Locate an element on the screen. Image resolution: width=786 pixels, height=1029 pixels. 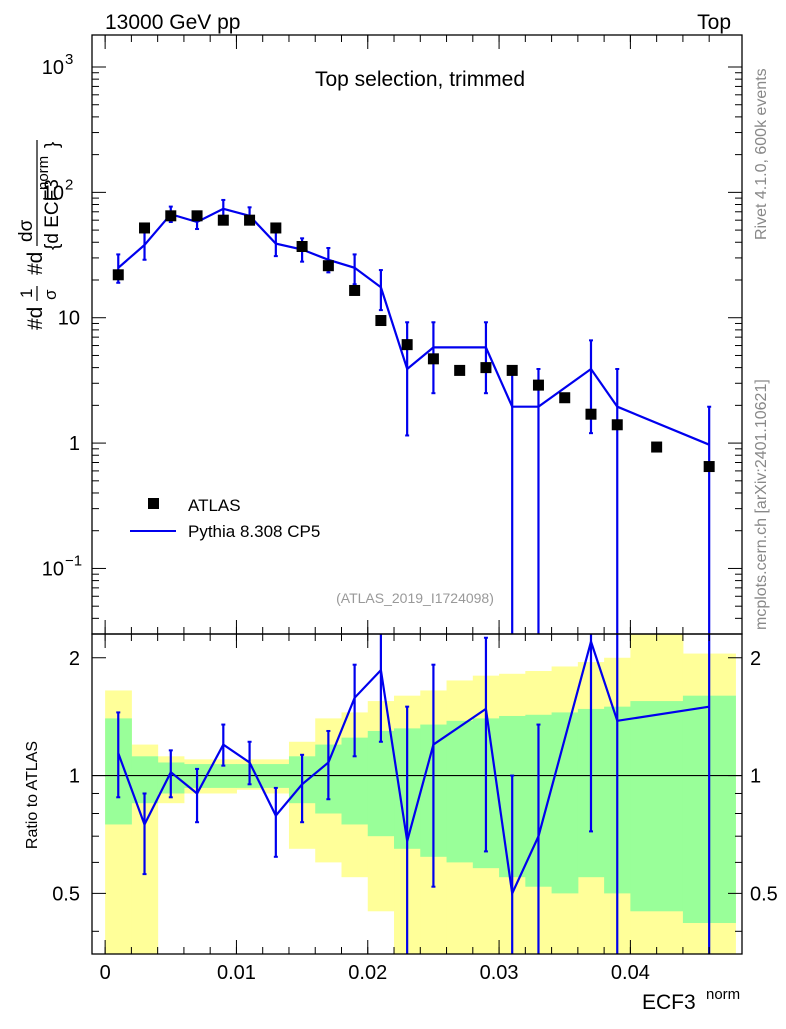
x-axis-title: ECF3 norm is located at coordinates (691, 1000).